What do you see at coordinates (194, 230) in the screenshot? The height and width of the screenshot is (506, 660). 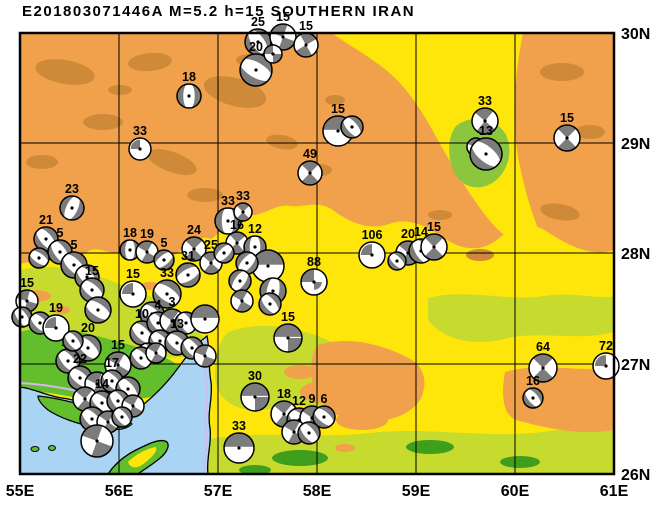 I see `beachball-depth-label: 24` at bounding box center [194, 230].